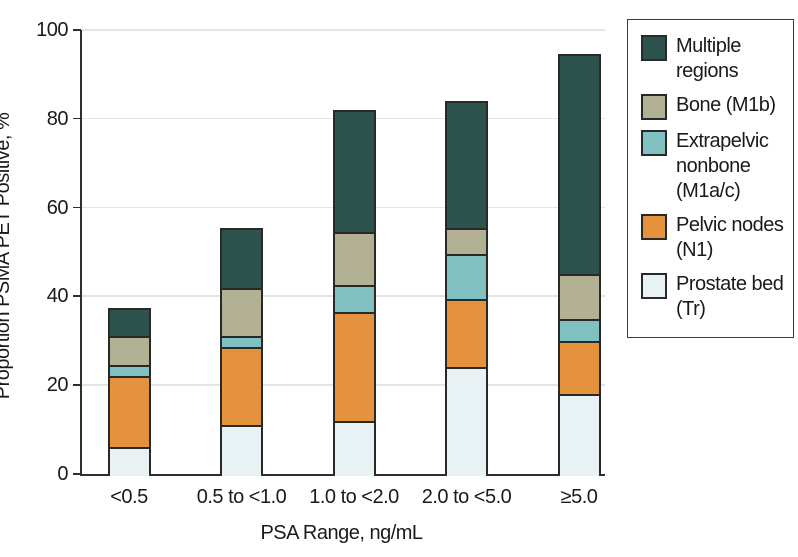  Describe the element at coordinates (7, 256) in the screenshot. I see `y-axis-title: Proportion PSMA PET Positive, %` at that location.